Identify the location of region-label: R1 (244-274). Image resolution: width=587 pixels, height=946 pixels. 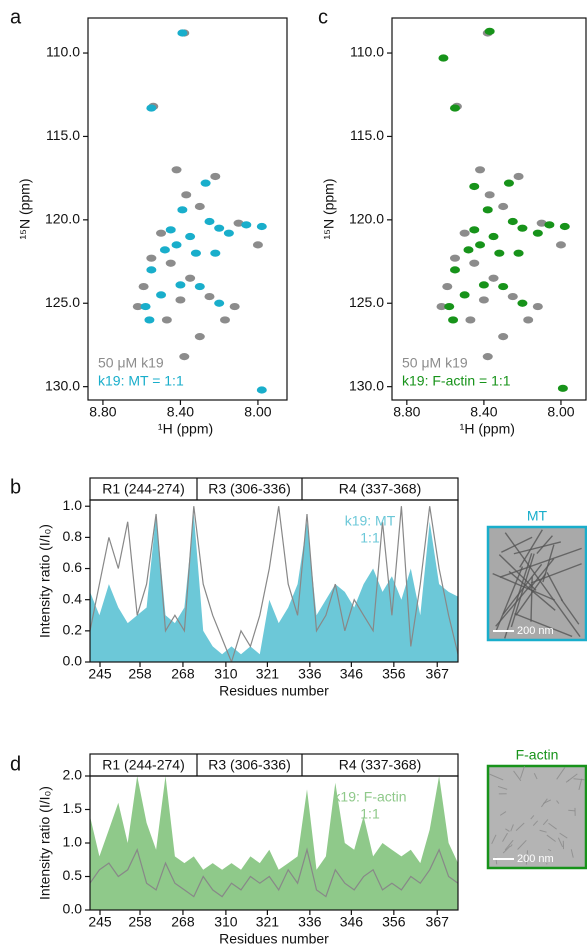
(143, 489).